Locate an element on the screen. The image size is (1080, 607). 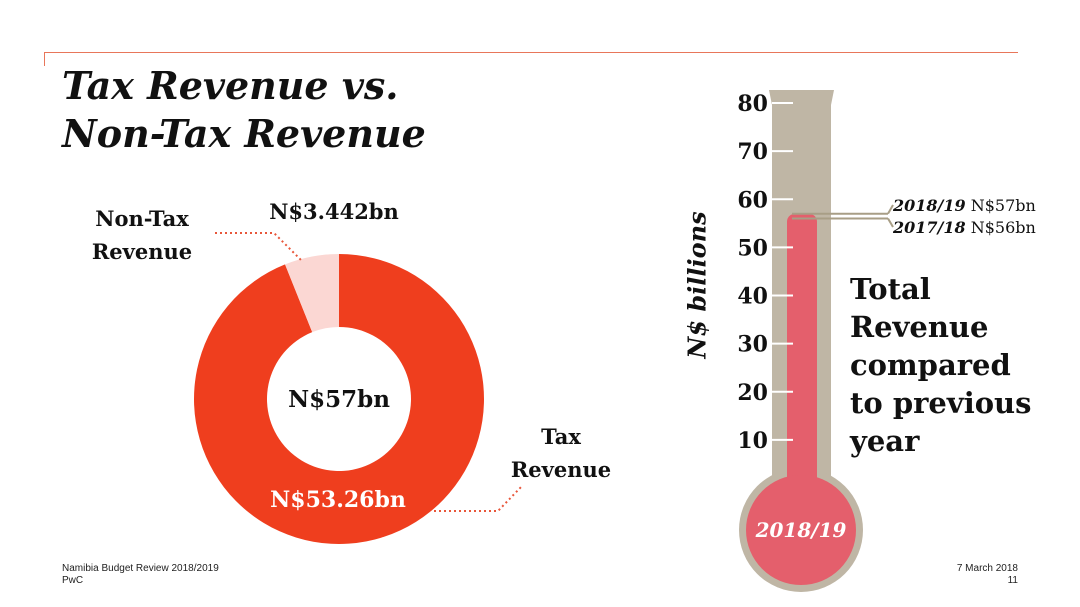
y-tick-label: 80 is located at coordinates (752, 104).